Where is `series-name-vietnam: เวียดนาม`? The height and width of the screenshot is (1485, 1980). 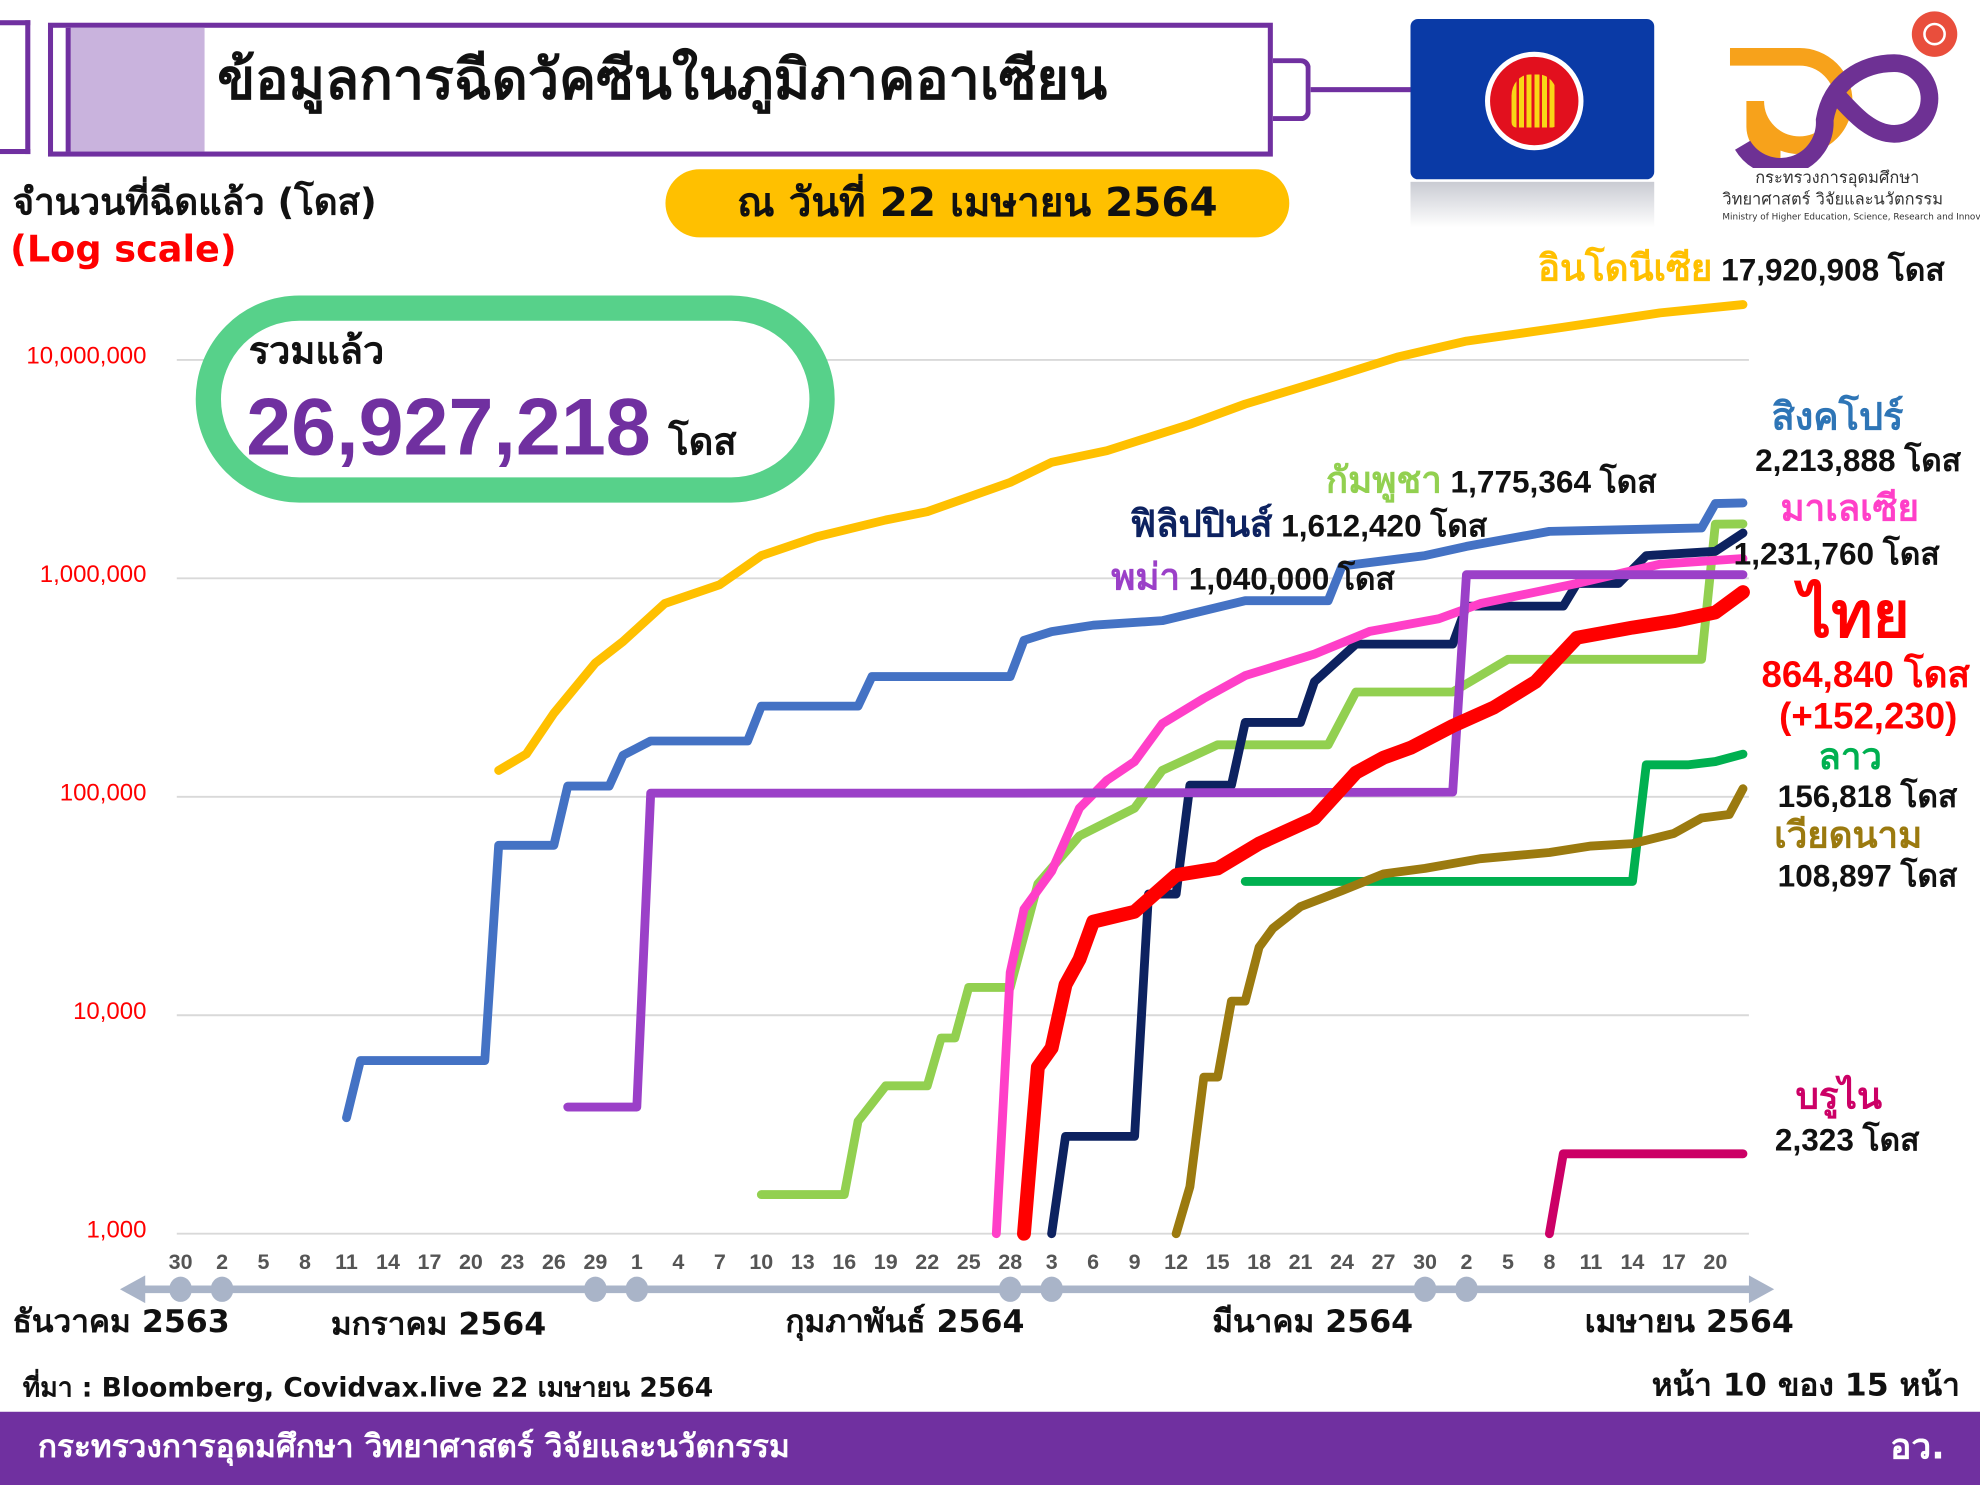
series-name-vietnam: เวียดนาม is located at coordinates (1848, 836).